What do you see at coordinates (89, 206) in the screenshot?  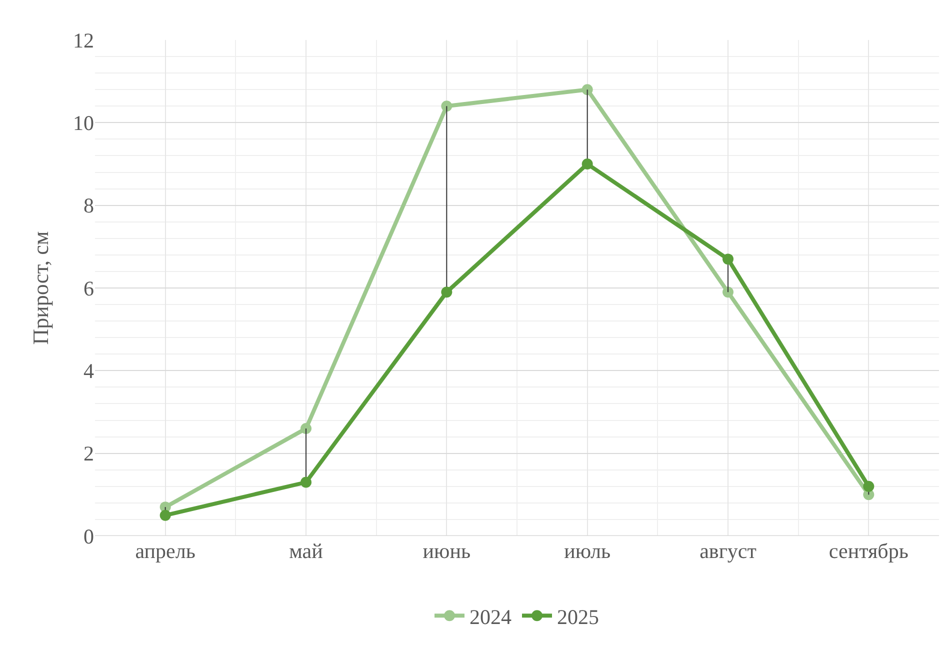 I see `y-tick-label: 8` at bounding box center [89, 206].